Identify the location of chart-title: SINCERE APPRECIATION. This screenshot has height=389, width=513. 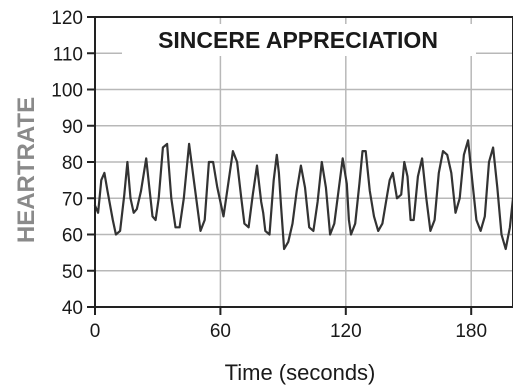
(298, 40).